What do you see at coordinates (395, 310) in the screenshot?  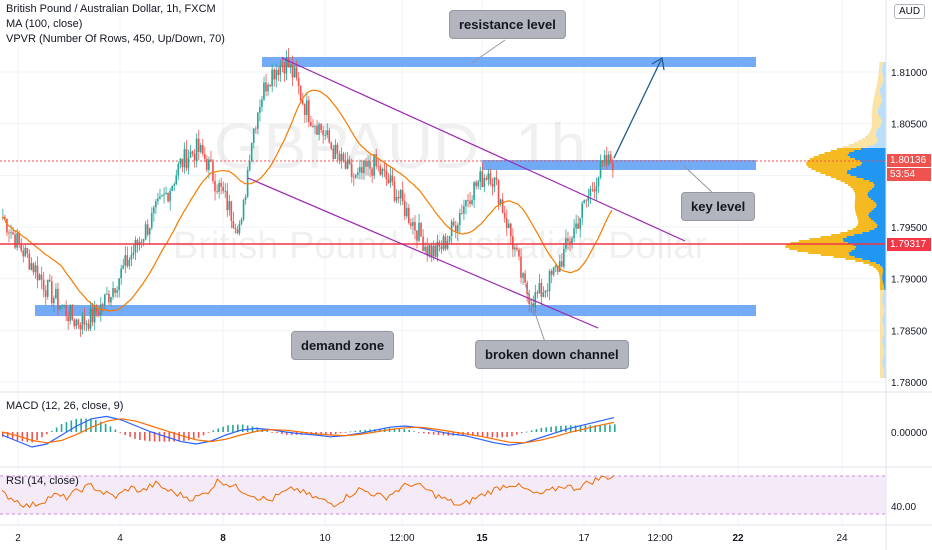 I see `demand-zone` at bounding box center [395, 310].